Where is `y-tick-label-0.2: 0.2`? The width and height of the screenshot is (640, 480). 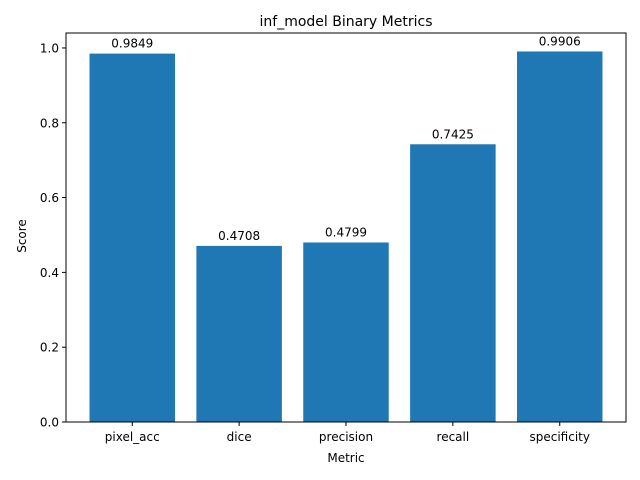 y-tick-label-0.2: 0.2 is located at coordinates (49, 348).